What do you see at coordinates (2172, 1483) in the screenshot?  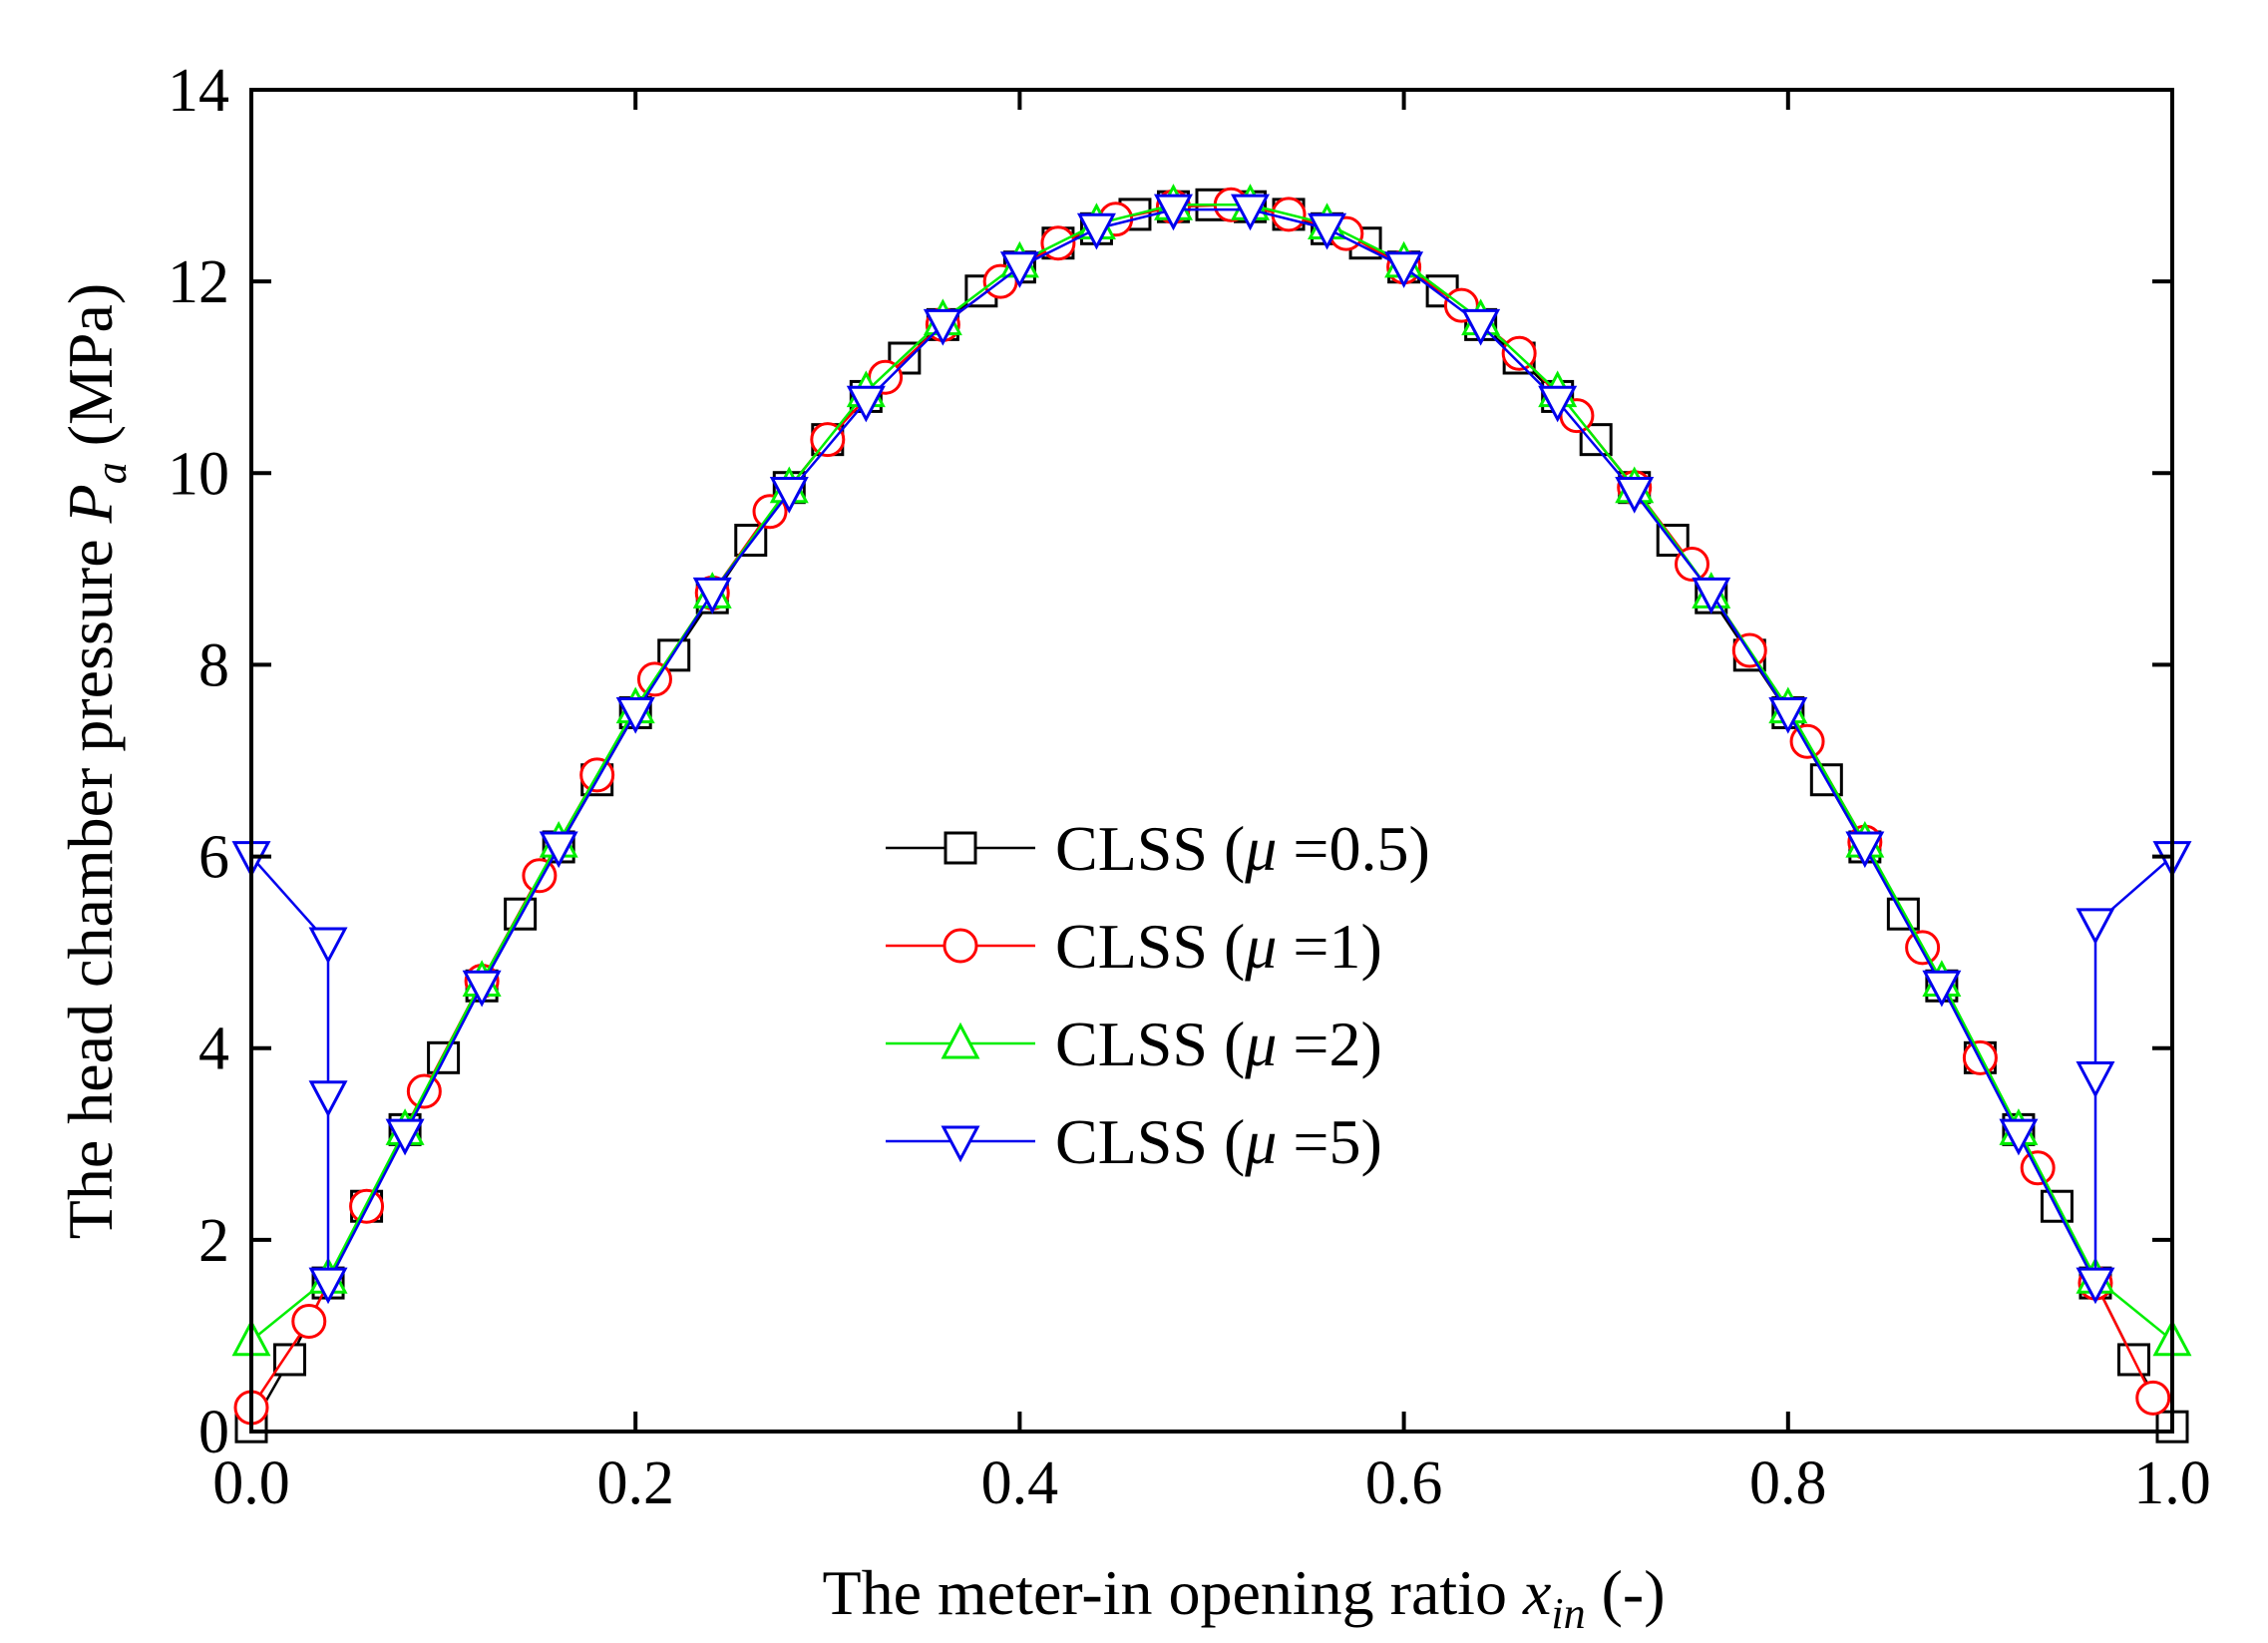 I see `x-tick-label: 1.0` at bounding box center [2172, 1483].